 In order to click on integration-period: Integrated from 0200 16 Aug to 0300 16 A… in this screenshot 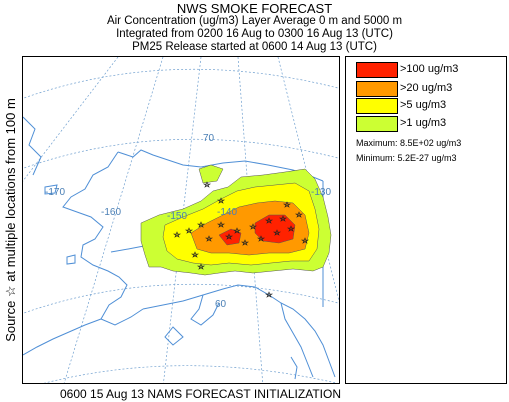, I will do `click(254, 34)`.